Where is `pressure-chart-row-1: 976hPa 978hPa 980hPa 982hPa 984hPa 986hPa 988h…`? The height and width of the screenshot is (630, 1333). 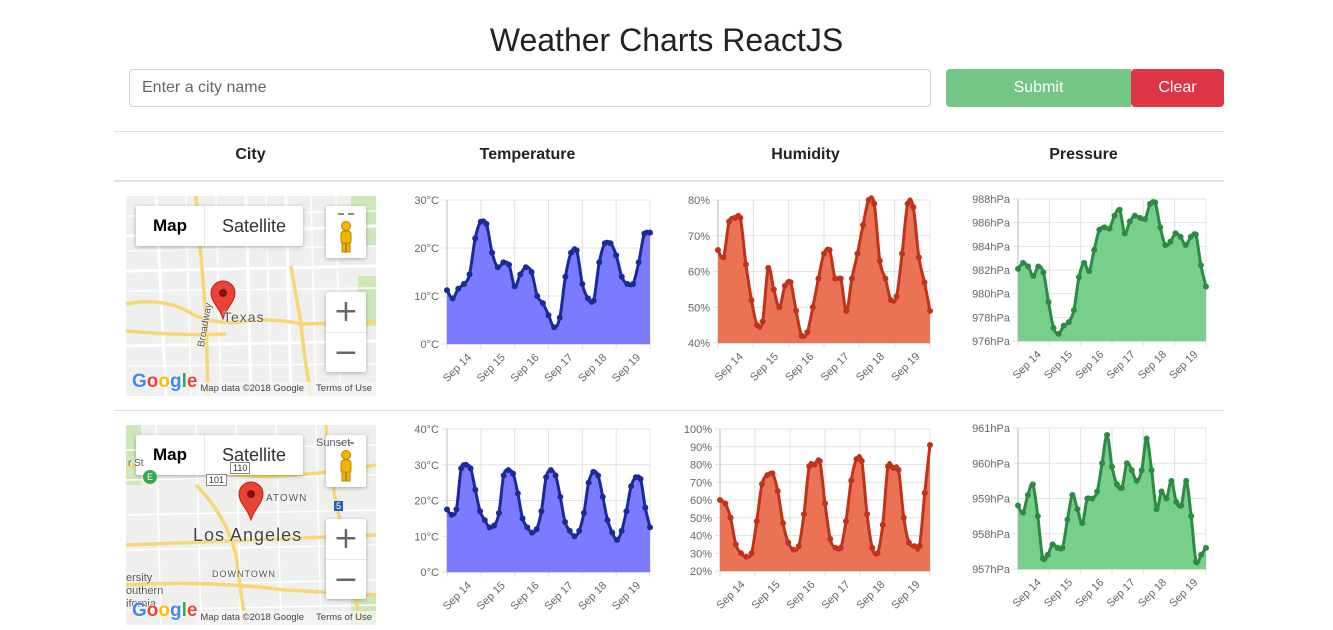 pressure-chart-row-1: 976hPa 978hPa 980hPa 982hPa 984hPa 986hPa 988h… is located at coordinates (1090, 288).